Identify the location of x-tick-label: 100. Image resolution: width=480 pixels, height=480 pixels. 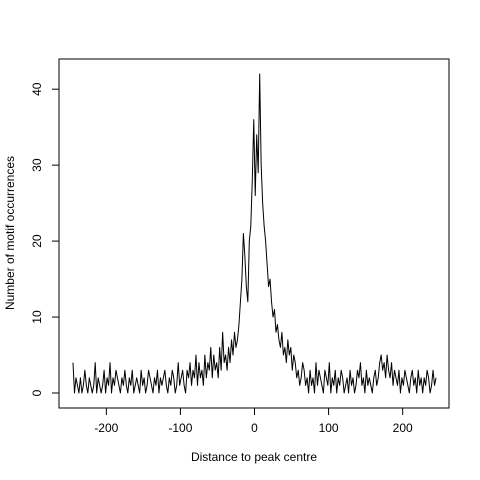
(329, 428).